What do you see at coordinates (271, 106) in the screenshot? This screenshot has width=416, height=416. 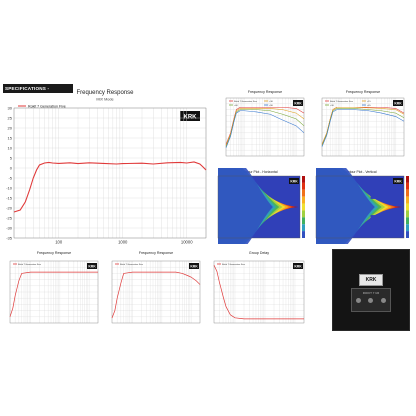 I see `legend-label: +90` at bounding box center [271, 106].